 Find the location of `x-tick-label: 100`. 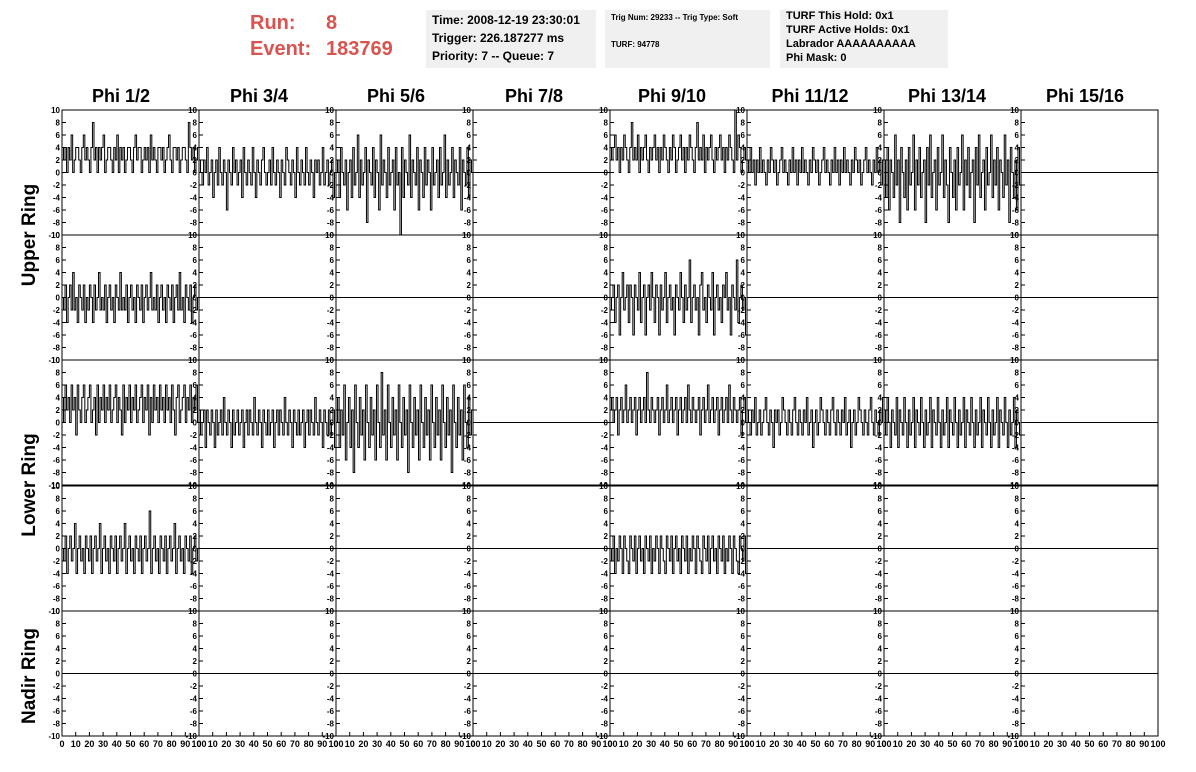

x-tick-label: 100 is located at coordinates (472, 744).